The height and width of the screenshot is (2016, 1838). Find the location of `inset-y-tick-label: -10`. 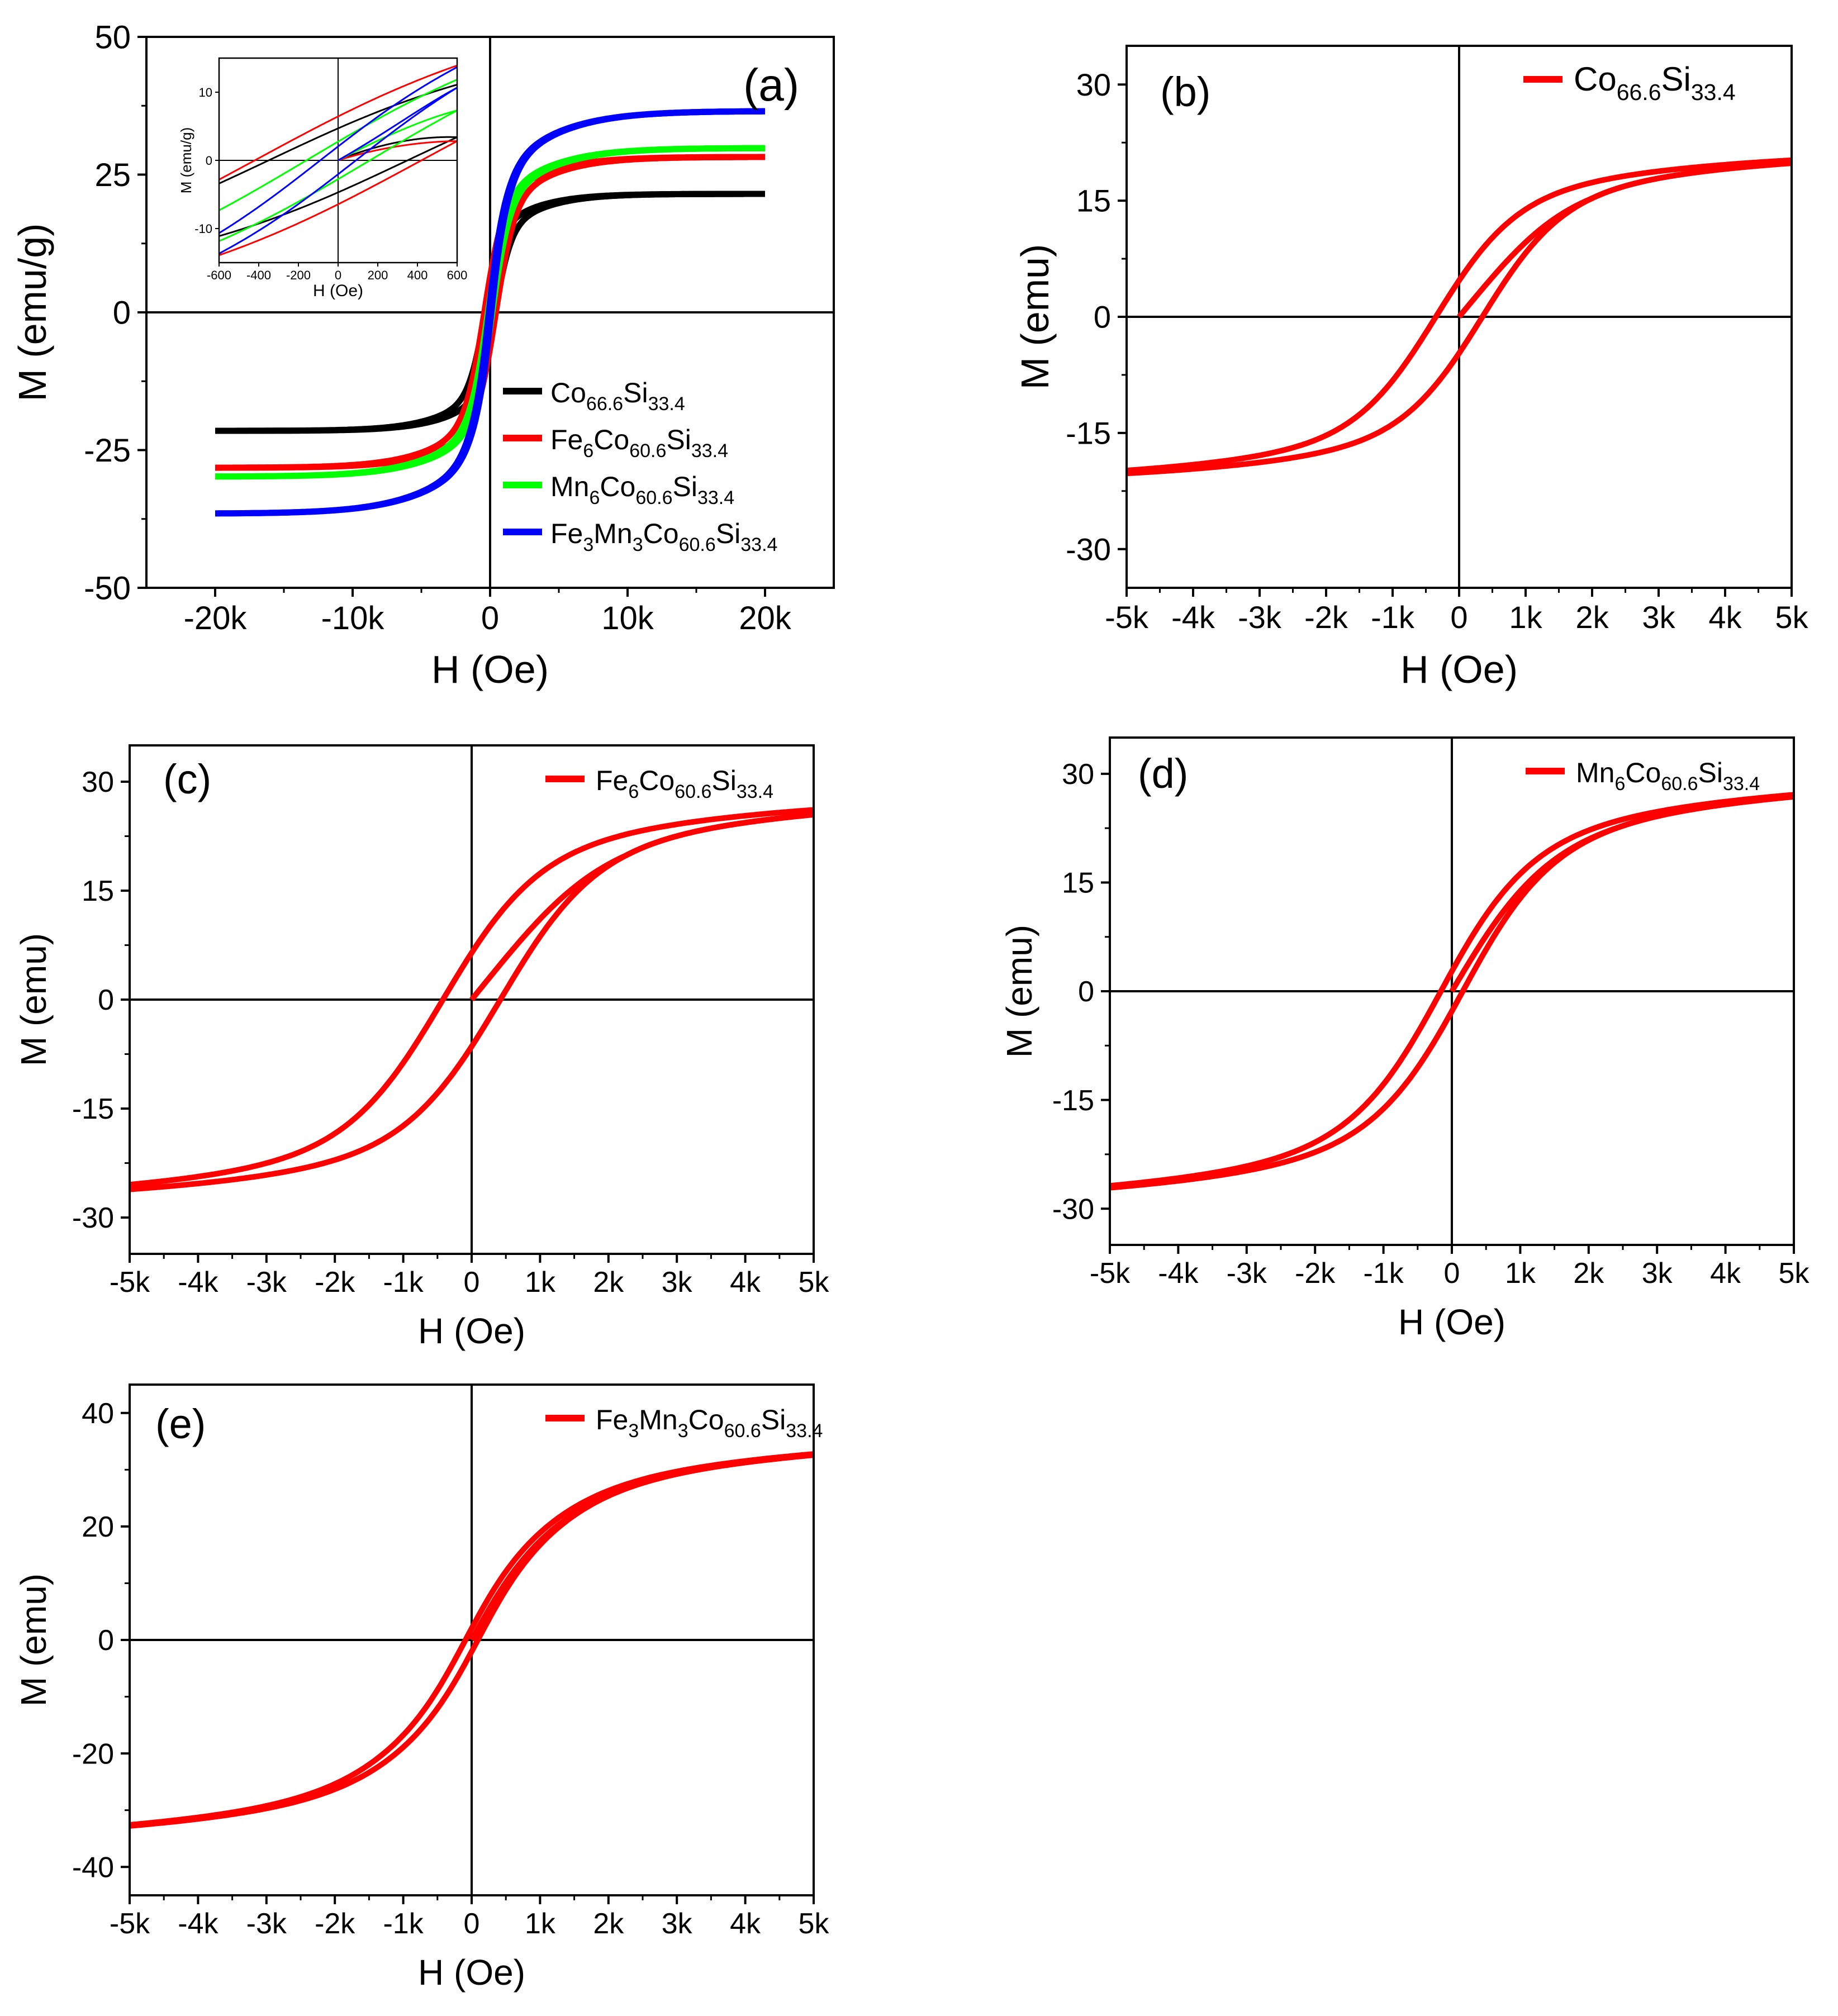

inset-y-tick-label: -10 is located at coordinates (203, 229).